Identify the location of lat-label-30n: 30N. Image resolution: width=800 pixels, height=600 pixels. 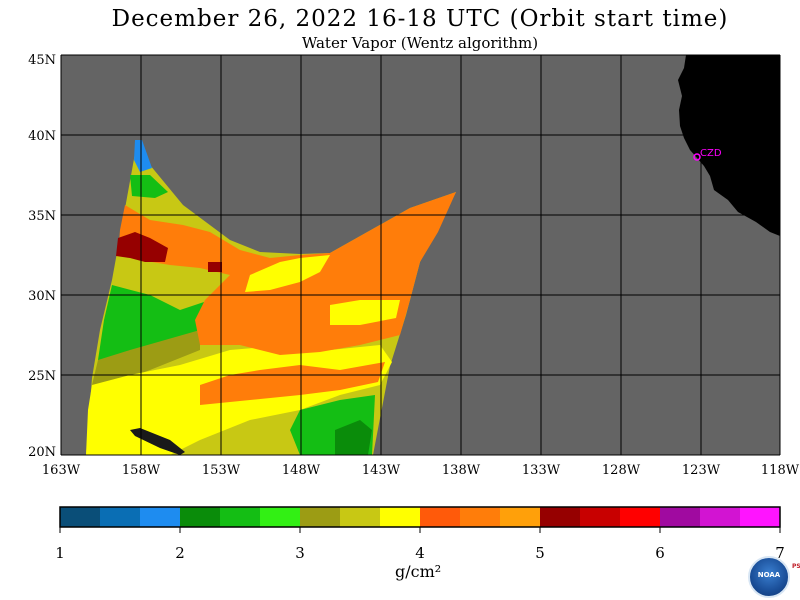
(42, 296).